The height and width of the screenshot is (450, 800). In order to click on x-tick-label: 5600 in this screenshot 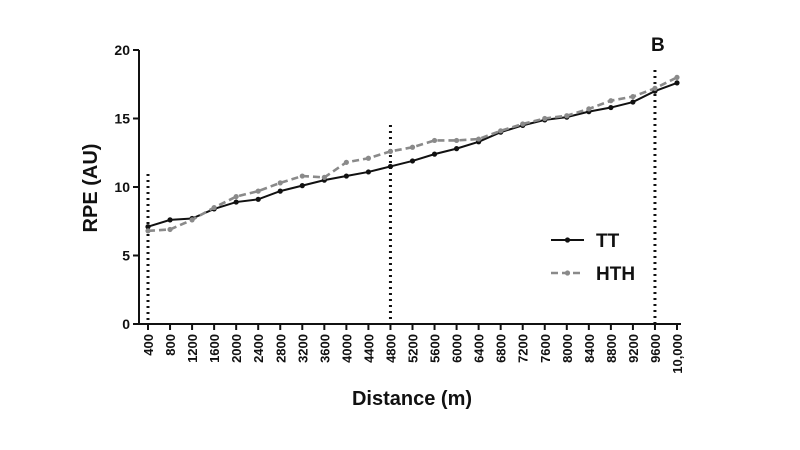, I will do `click(435, 348)`.